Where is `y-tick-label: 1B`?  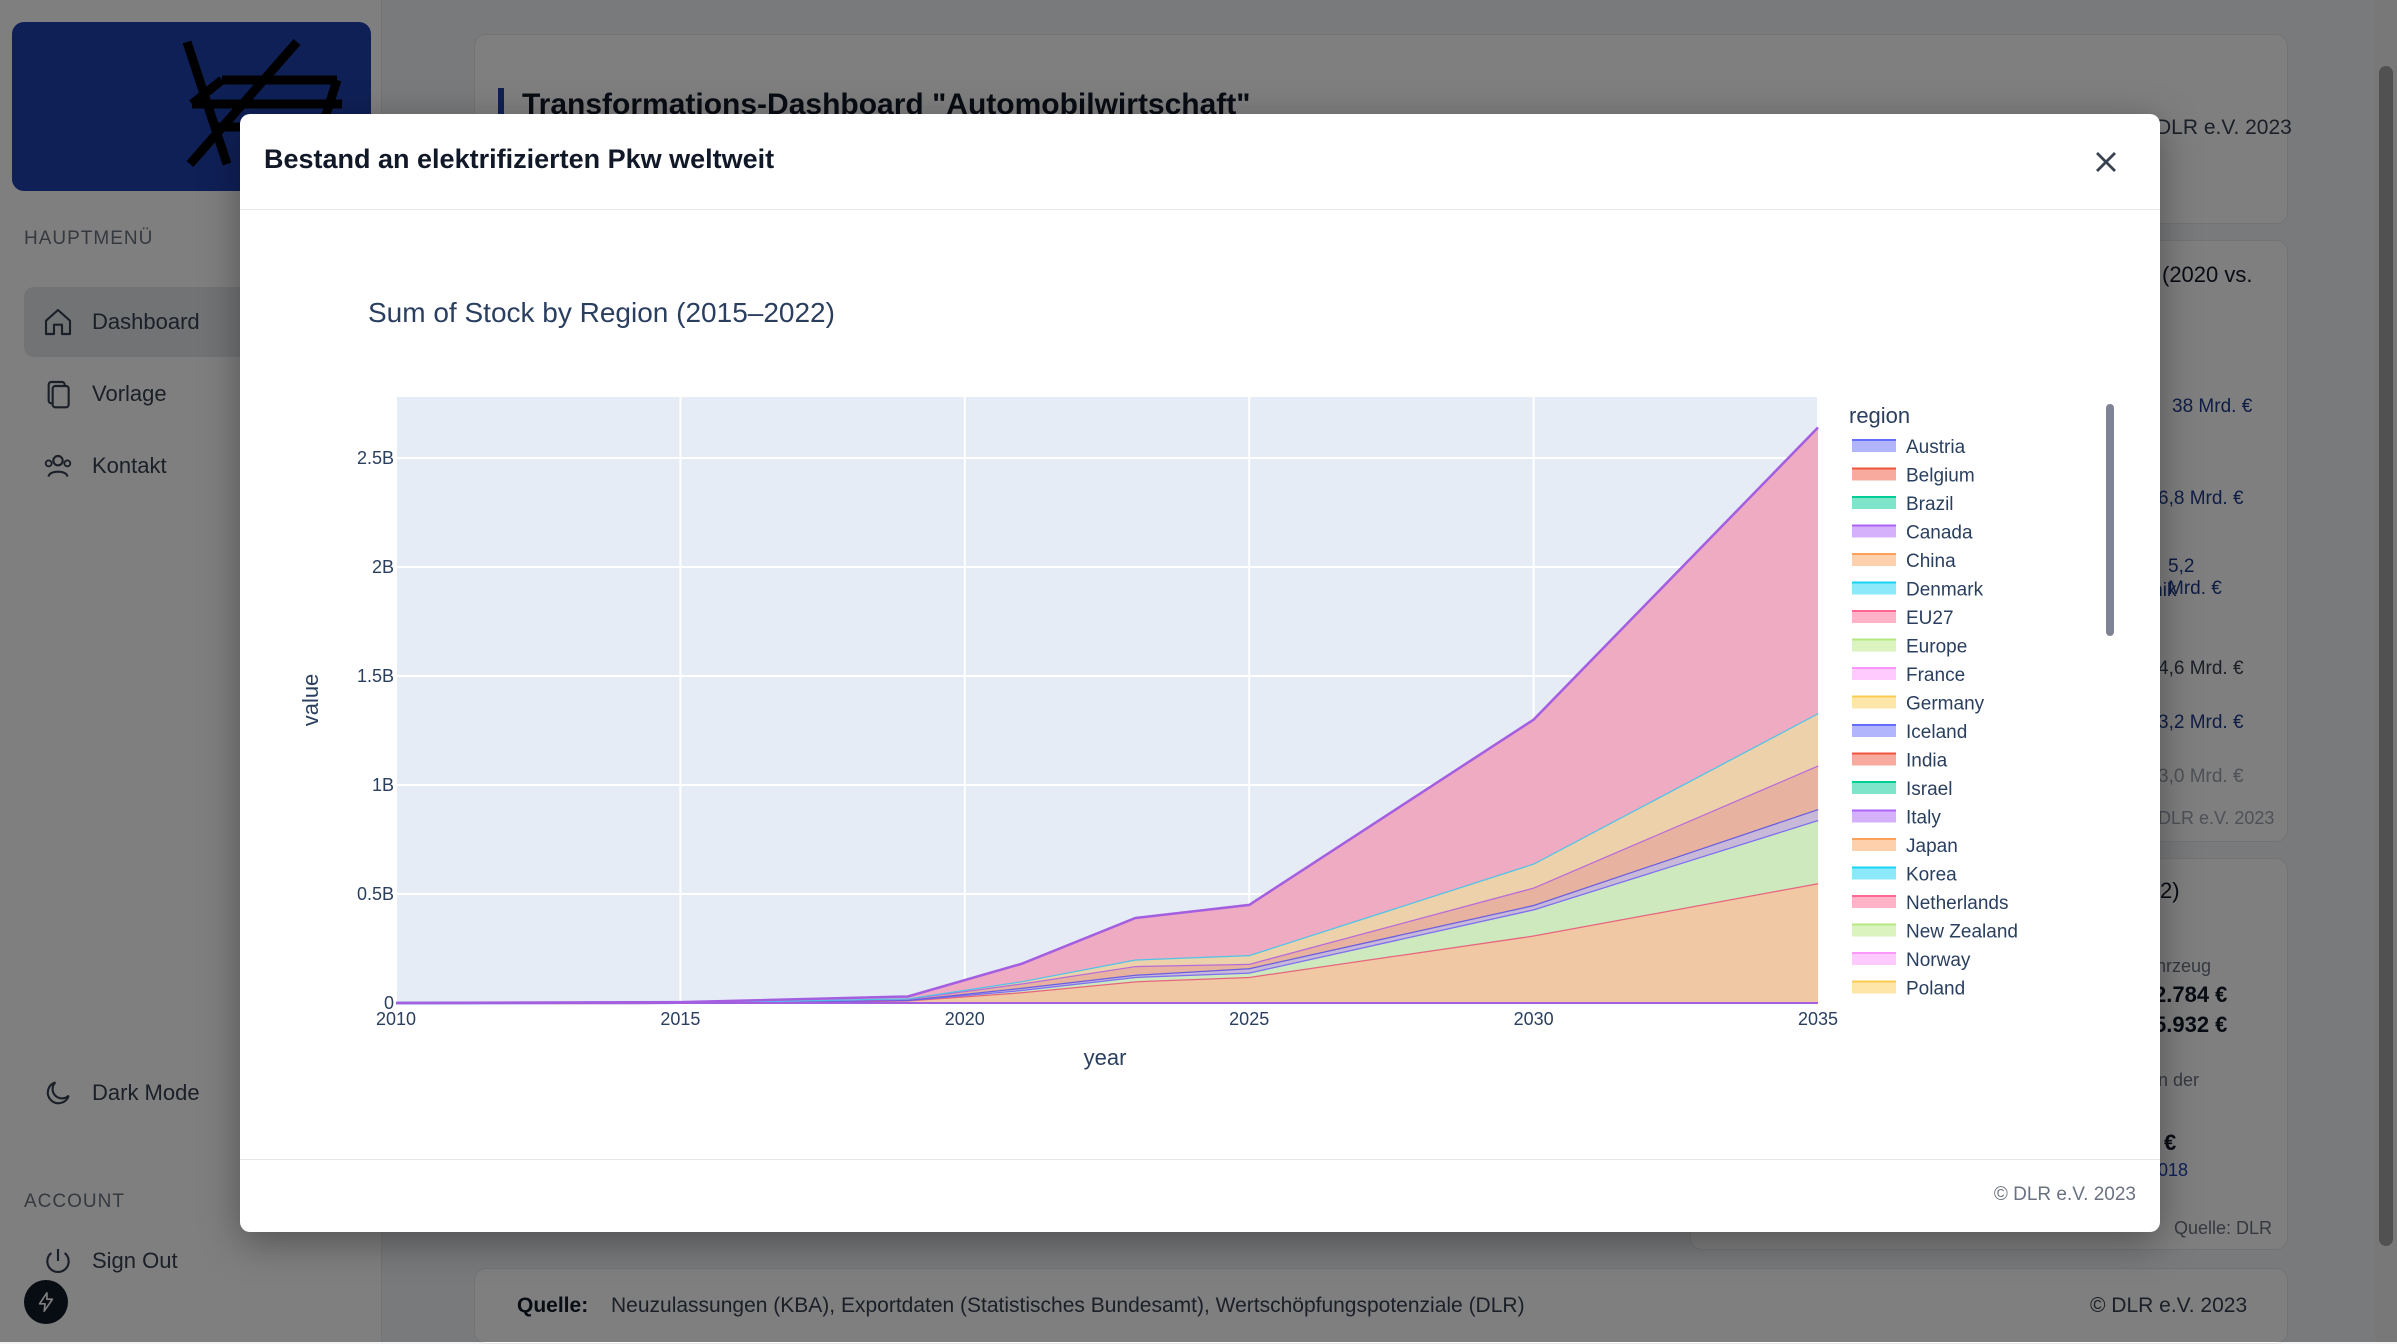 y-tick-label: 1B is located at coordinates (383, 785).